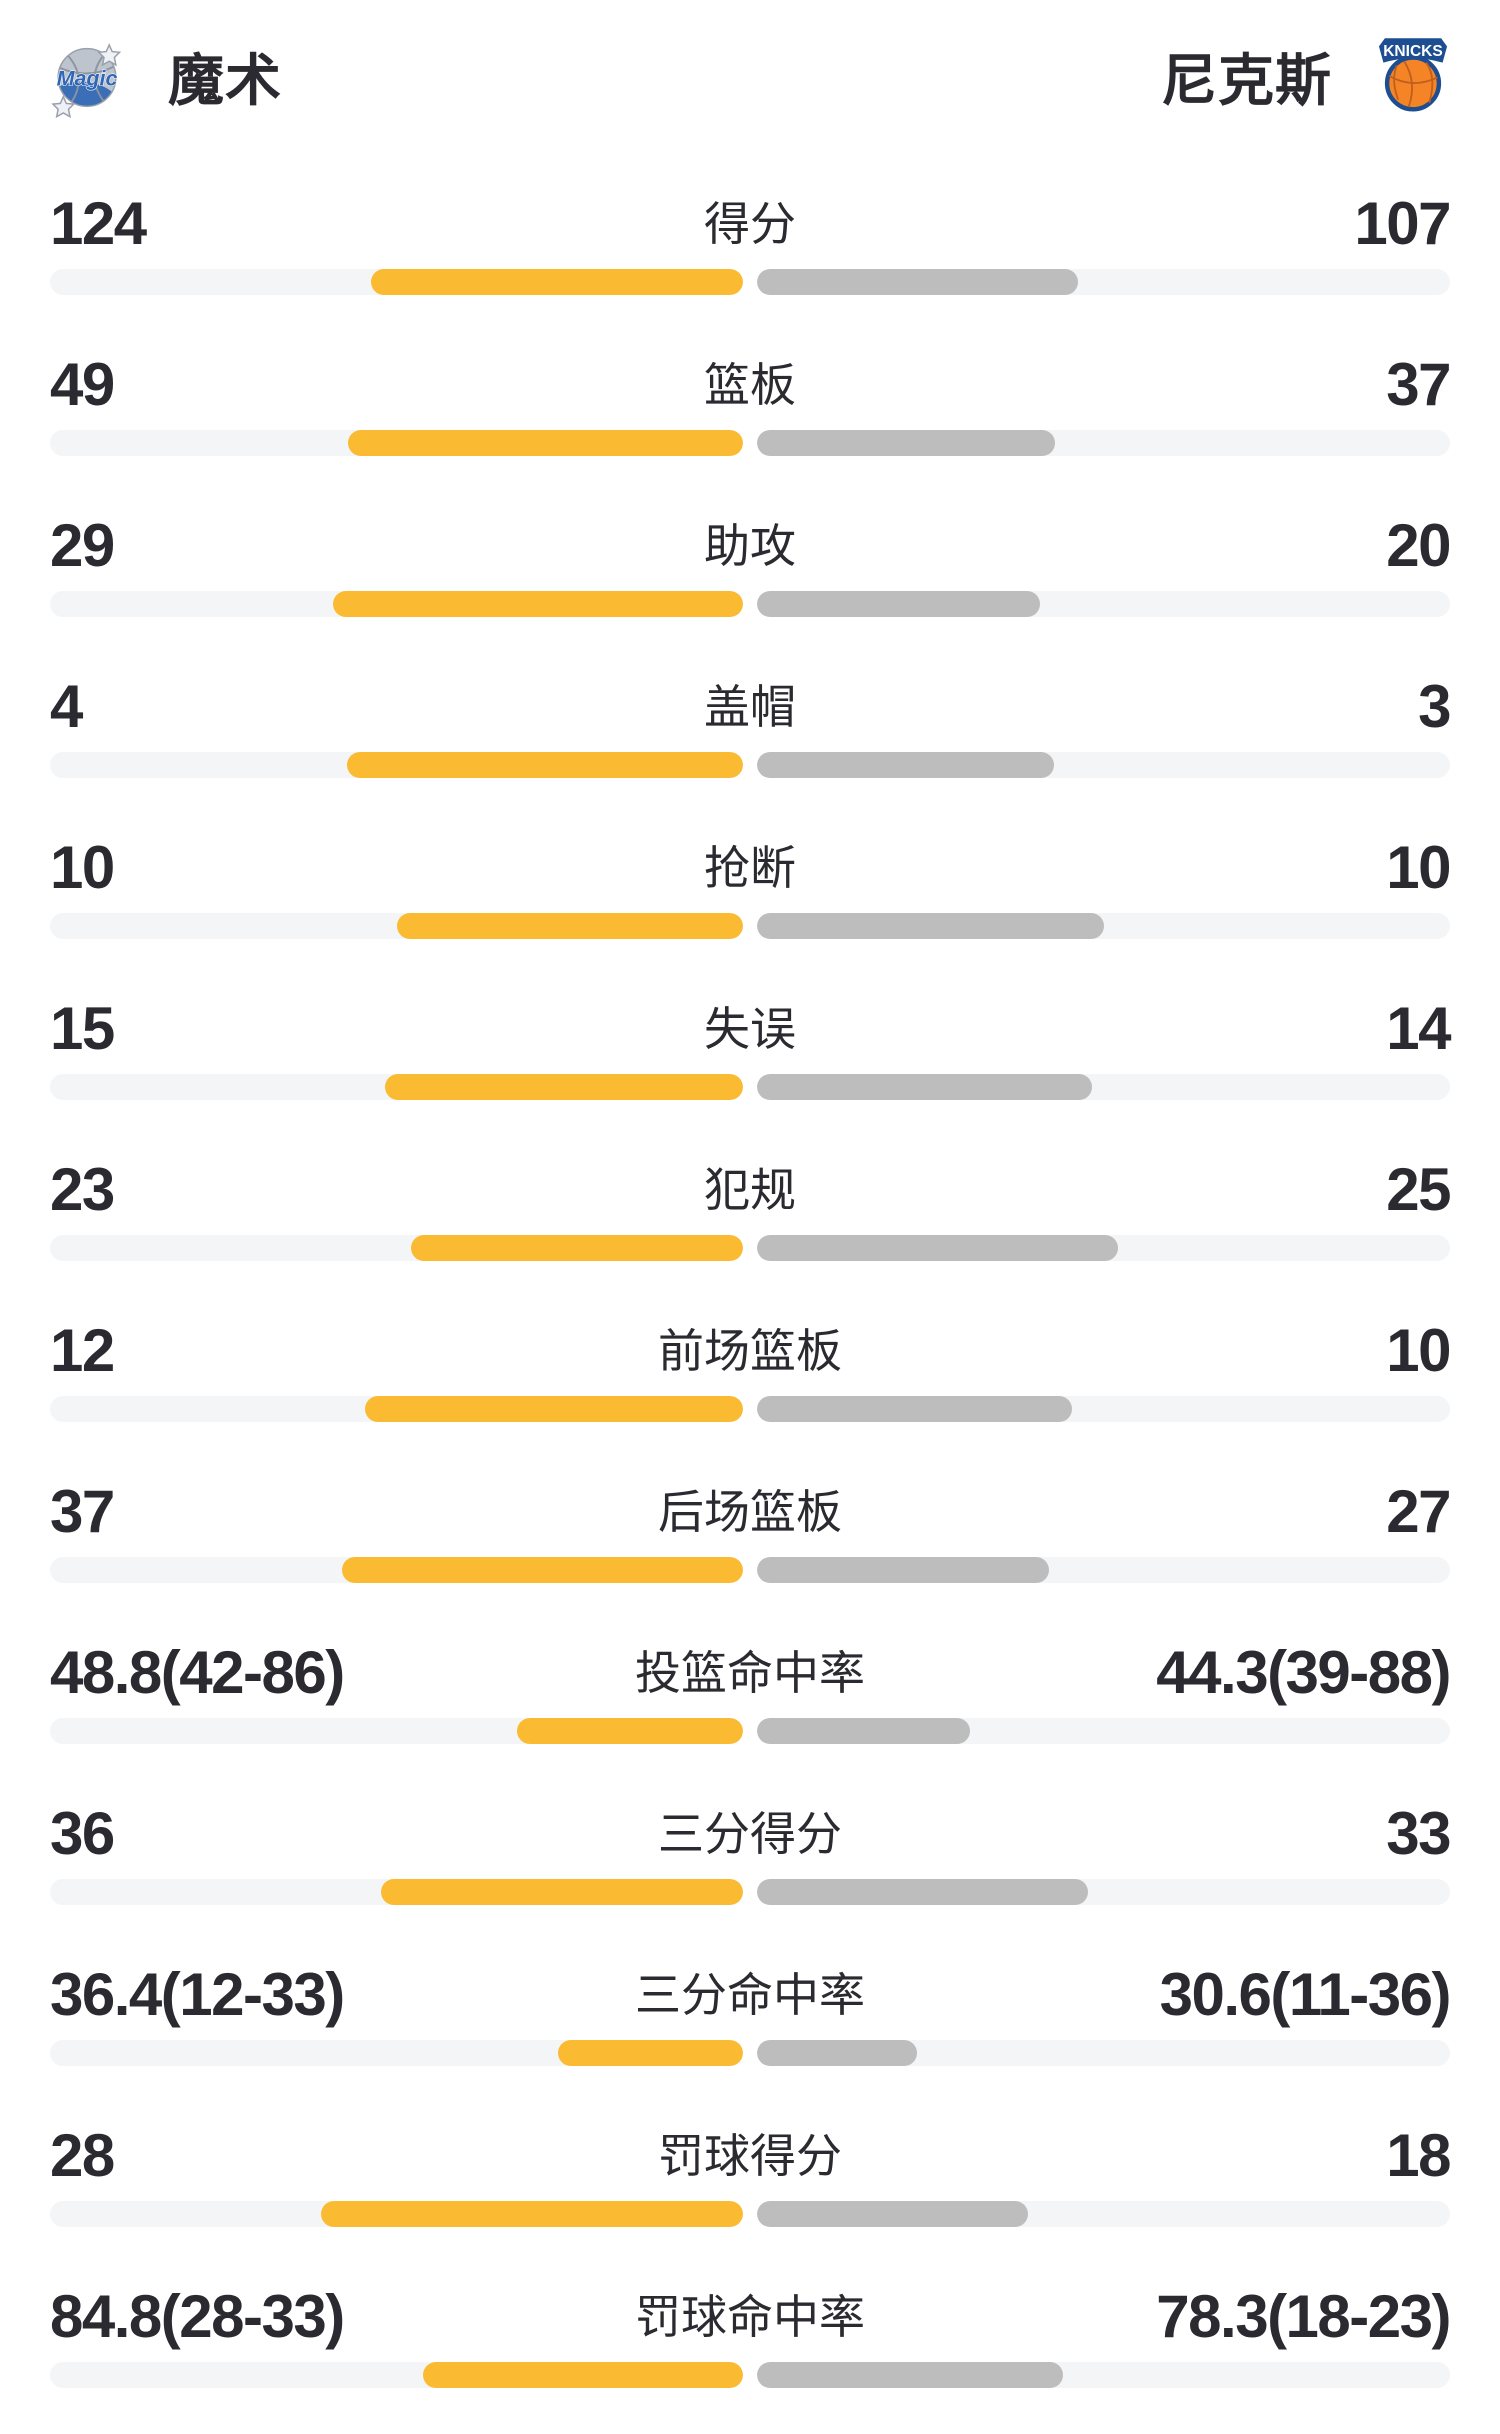  I want to click on stat-label: 三分命中率, so click(750, 1995).